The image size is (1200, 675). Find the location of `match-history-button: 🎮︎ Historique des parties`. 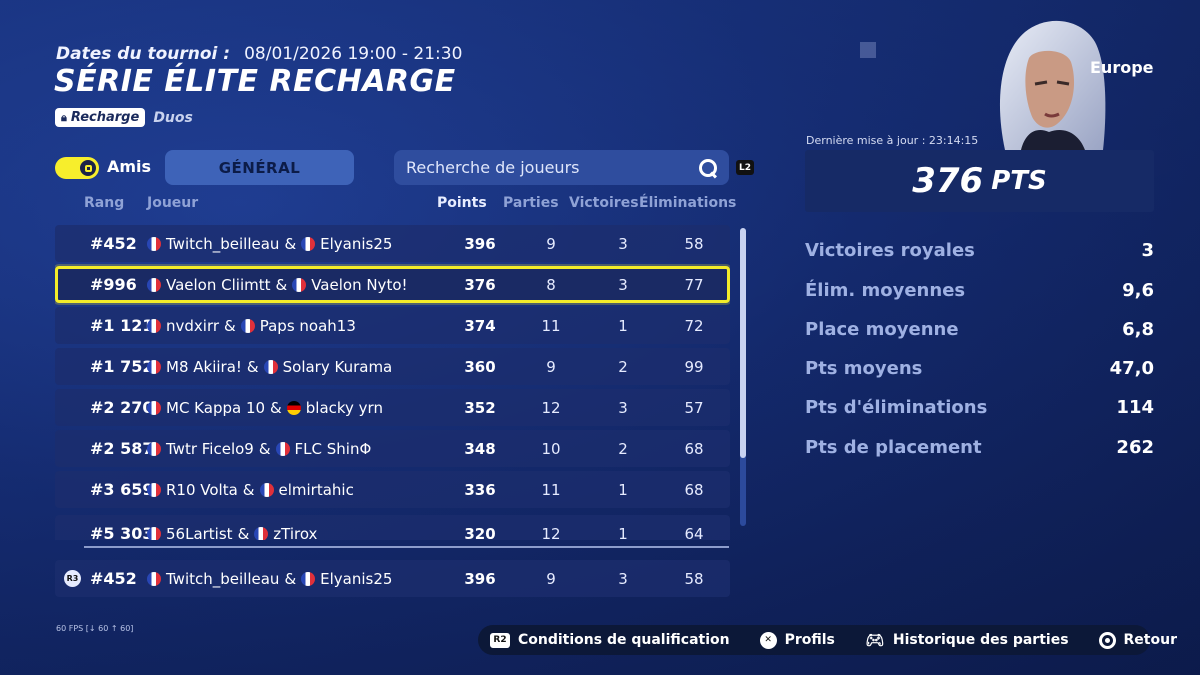

match-history-button: 🎮︎ Historique des parties is located at coordinates (966, 640).